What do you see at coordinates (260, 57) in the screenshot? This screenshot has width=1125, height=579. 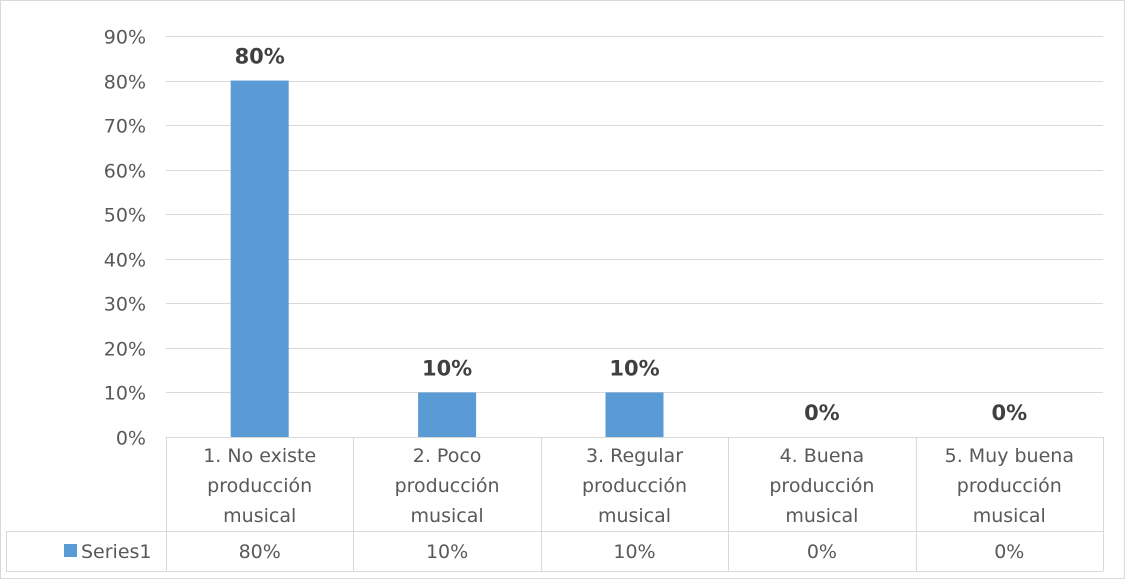 I see `data-label: 80%` at bounding box center [260, 57].